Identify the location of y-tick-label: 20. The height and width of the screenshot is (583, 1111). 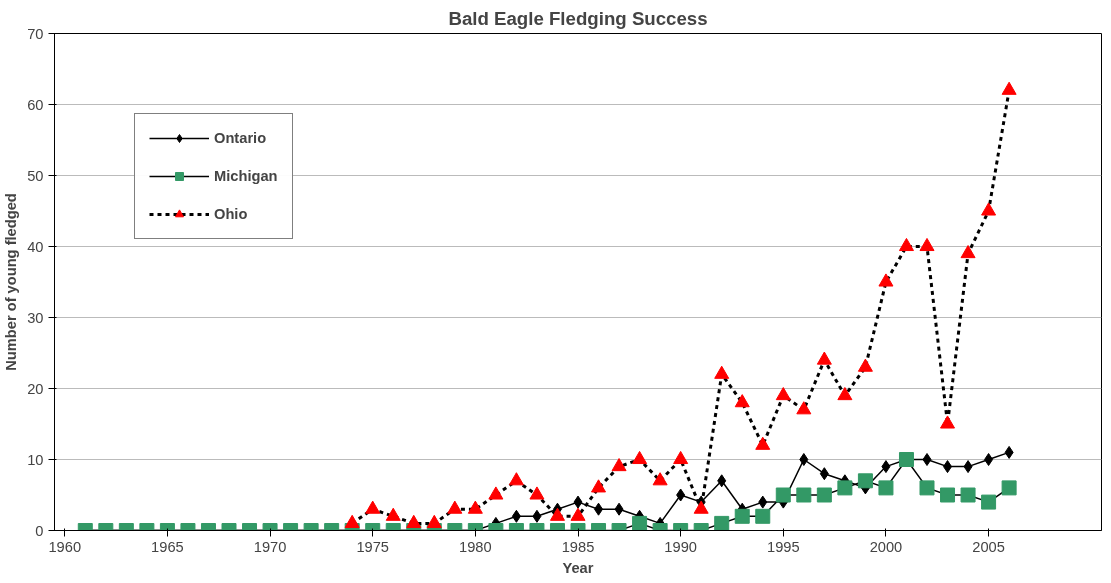
(35, 388).